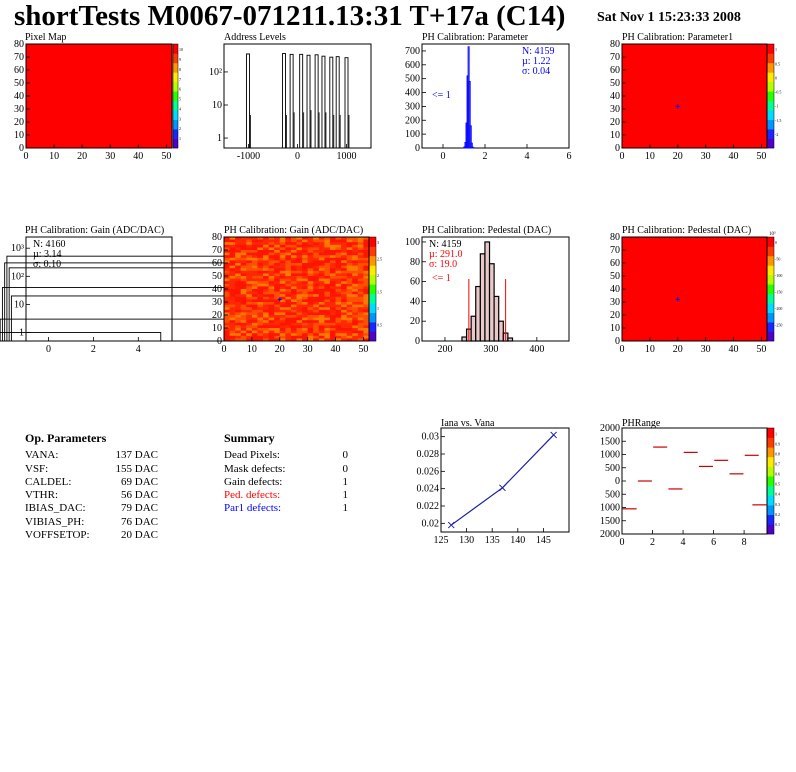  Describe the element at coordinates (517, 540) in the screenshot. I see `x-tick-label: 140` at that location.